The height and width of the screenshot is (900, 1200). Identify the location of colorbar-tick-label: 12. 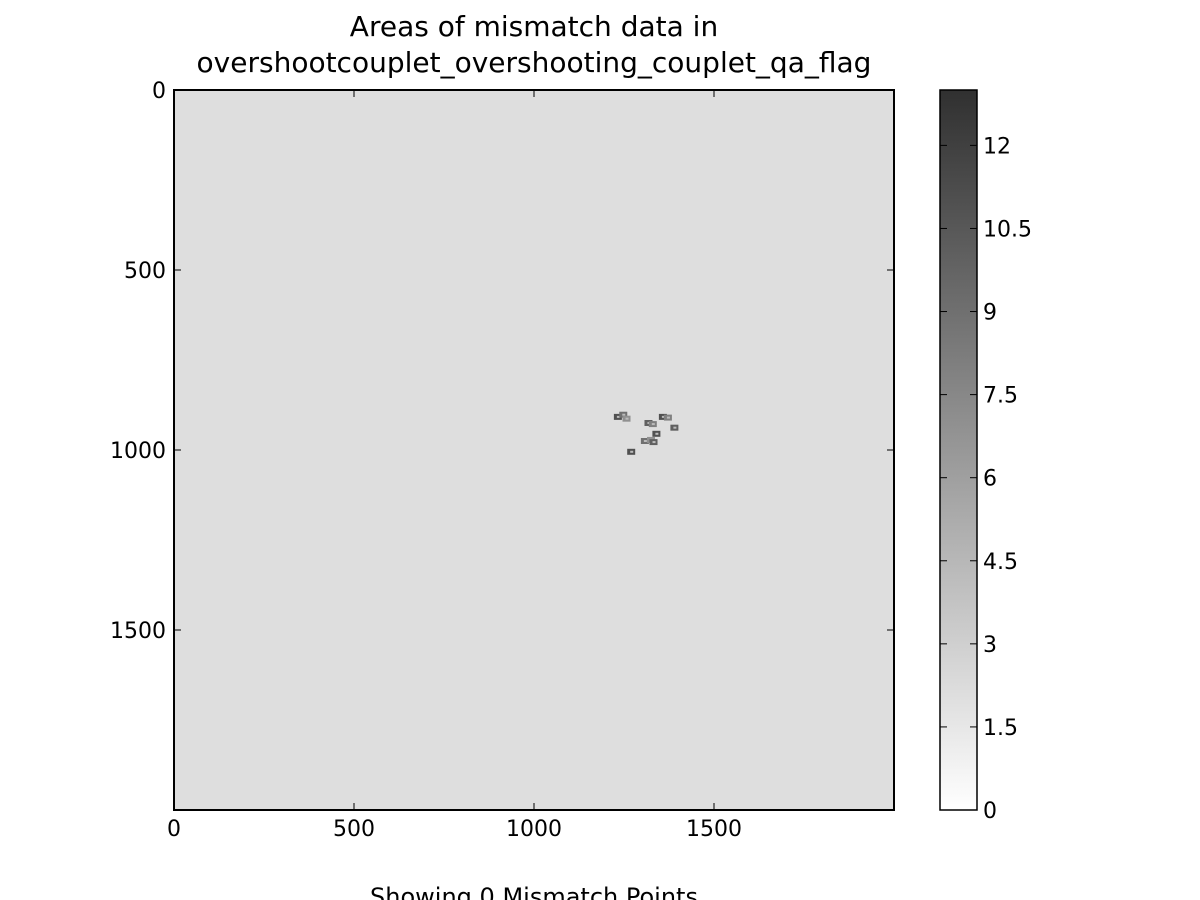
(997, 146).